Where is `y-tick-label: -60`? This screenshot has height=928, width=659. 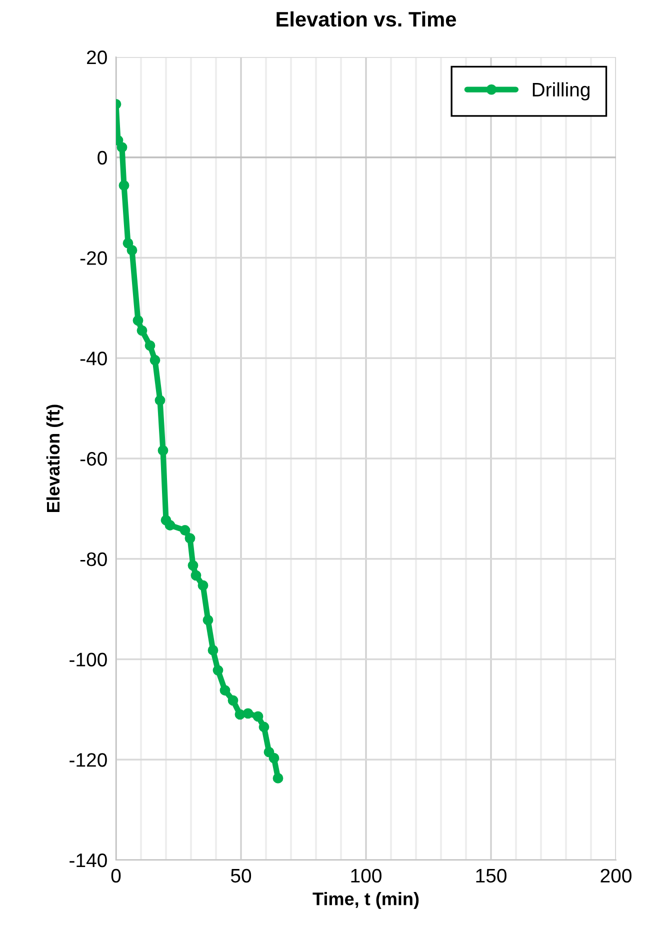 y-tick-label: -60 is located at coordinates (93, 459).